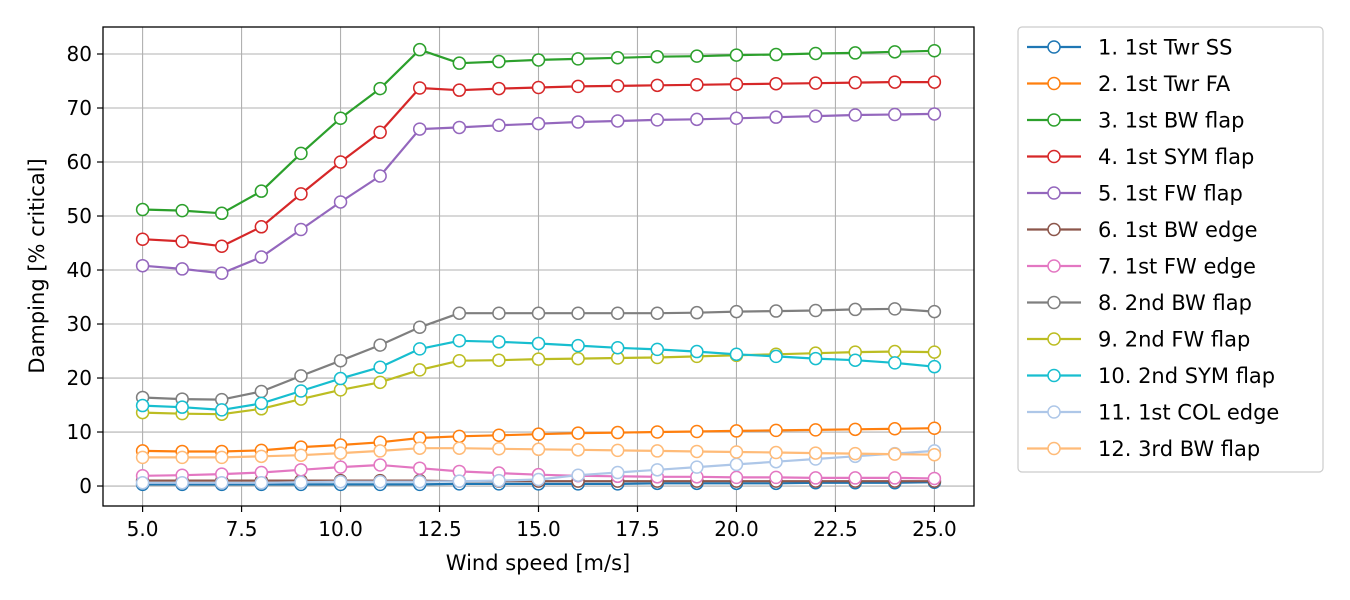  What do you see at coordinates (79, 216) in the screenshot?
I see `y-tick-label: 50` at bounding box center [79, 216].